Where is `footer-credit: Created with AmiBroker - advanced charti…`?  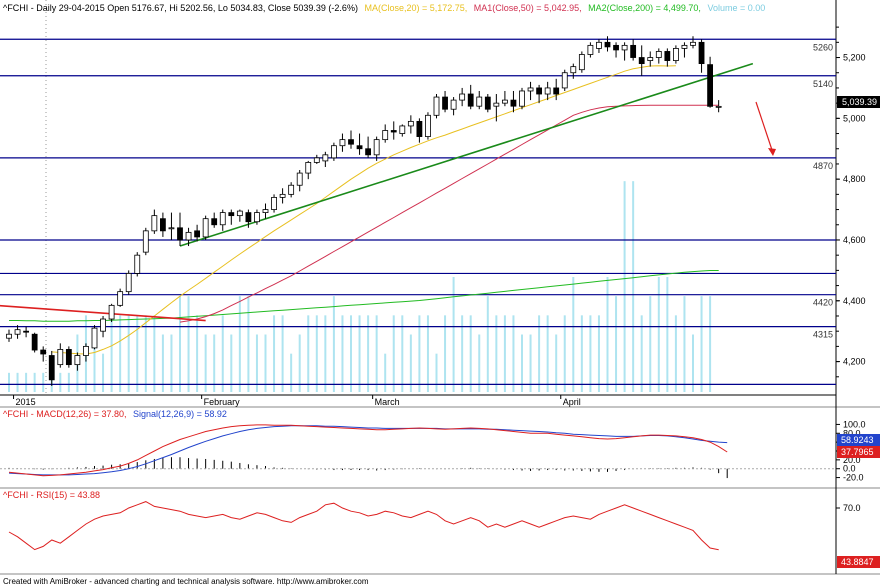
footer-credit: Created with AmiBroker - advanced charti… is located at coordinates (186, 581).